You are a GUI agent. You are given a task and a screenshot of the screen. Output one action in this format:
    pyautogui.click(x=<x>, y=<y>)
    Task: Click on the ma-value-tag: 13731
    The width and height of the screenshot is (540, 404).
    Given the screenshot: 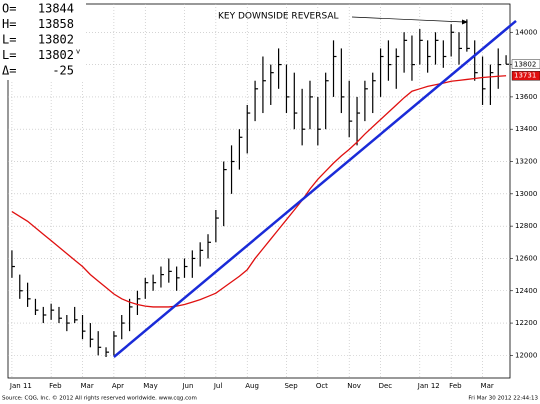 What is the action you would take?
    pyautogui.click(x=525, y=76)
    